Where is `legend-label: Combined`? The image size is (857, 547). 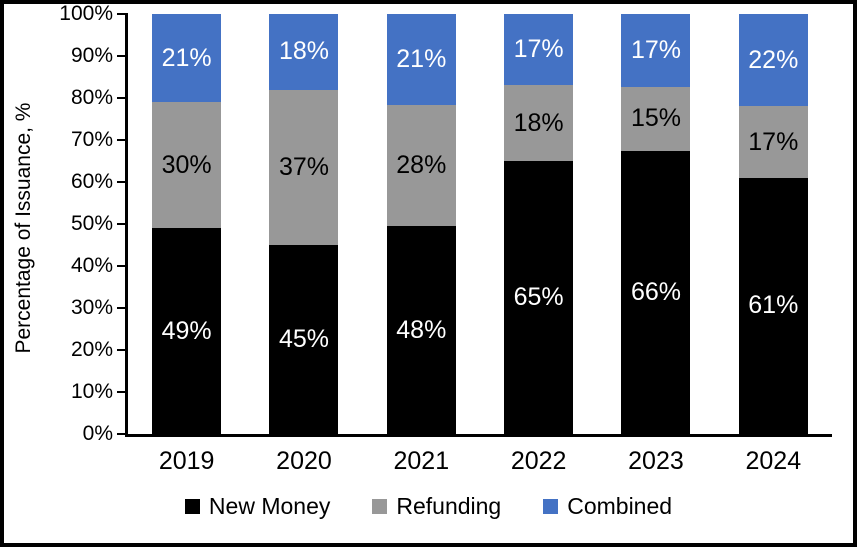 legend-label: Combined is located at coordinates (620, 506).